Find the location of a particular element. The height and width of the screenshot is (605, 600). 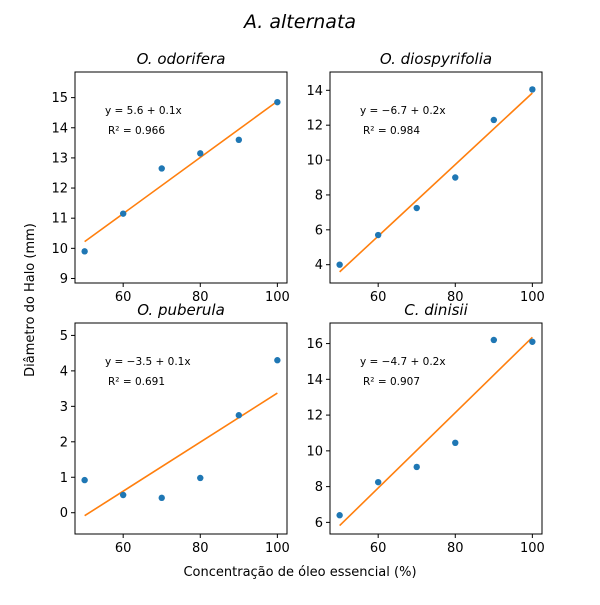

y-tick-label: 3 is located at coordinates (64, 407).